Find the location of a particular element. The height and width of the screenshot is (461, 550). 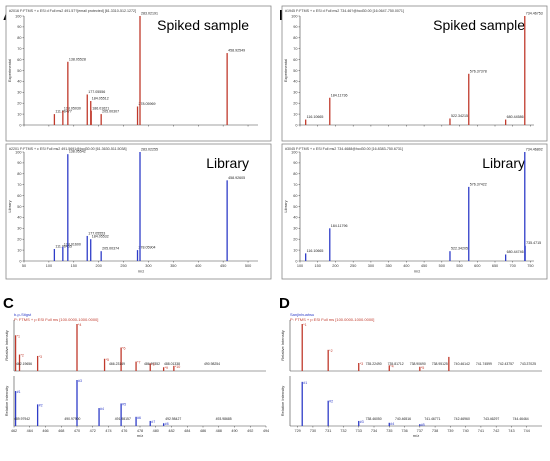

sample-name: b-p-Stigst is located at coordinates (23, 314).